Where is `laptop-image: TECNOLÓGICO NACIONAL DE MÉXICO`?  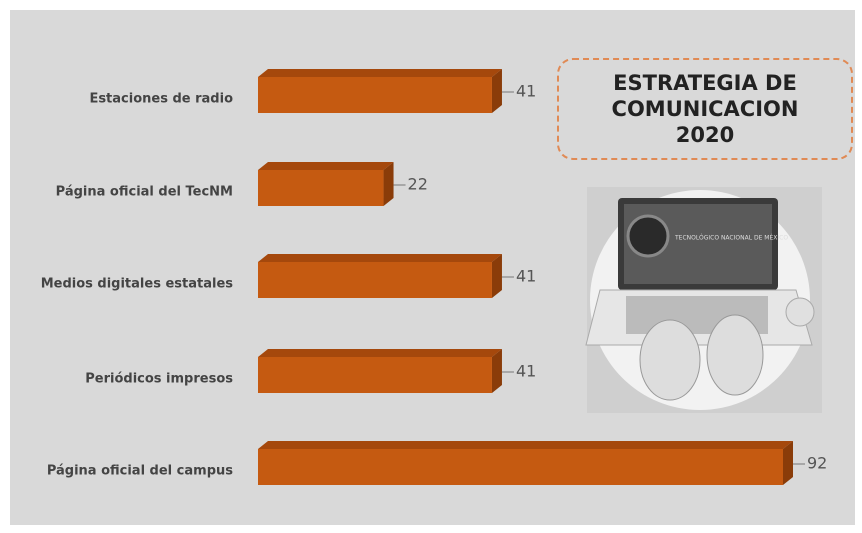
laptop-image: TECNOLÓGICO NACIONAL DE MÉXICO is located at coordinates (703, 300).